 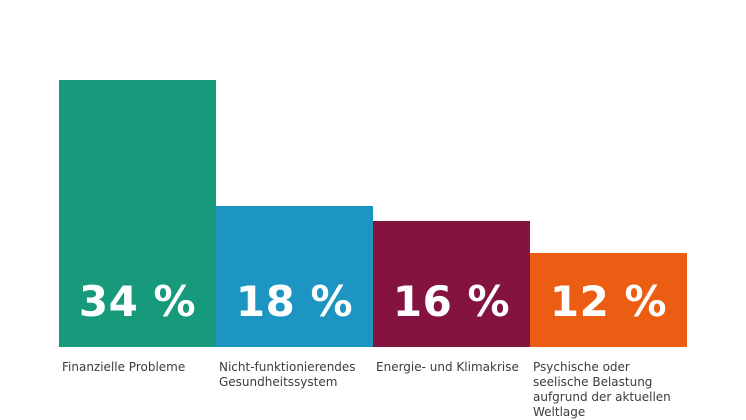 What do you see at coordinates (447, 367) in the screenshot?
I see `category-label: Energie- und Klimakrise` at bounding box center [447, 367].